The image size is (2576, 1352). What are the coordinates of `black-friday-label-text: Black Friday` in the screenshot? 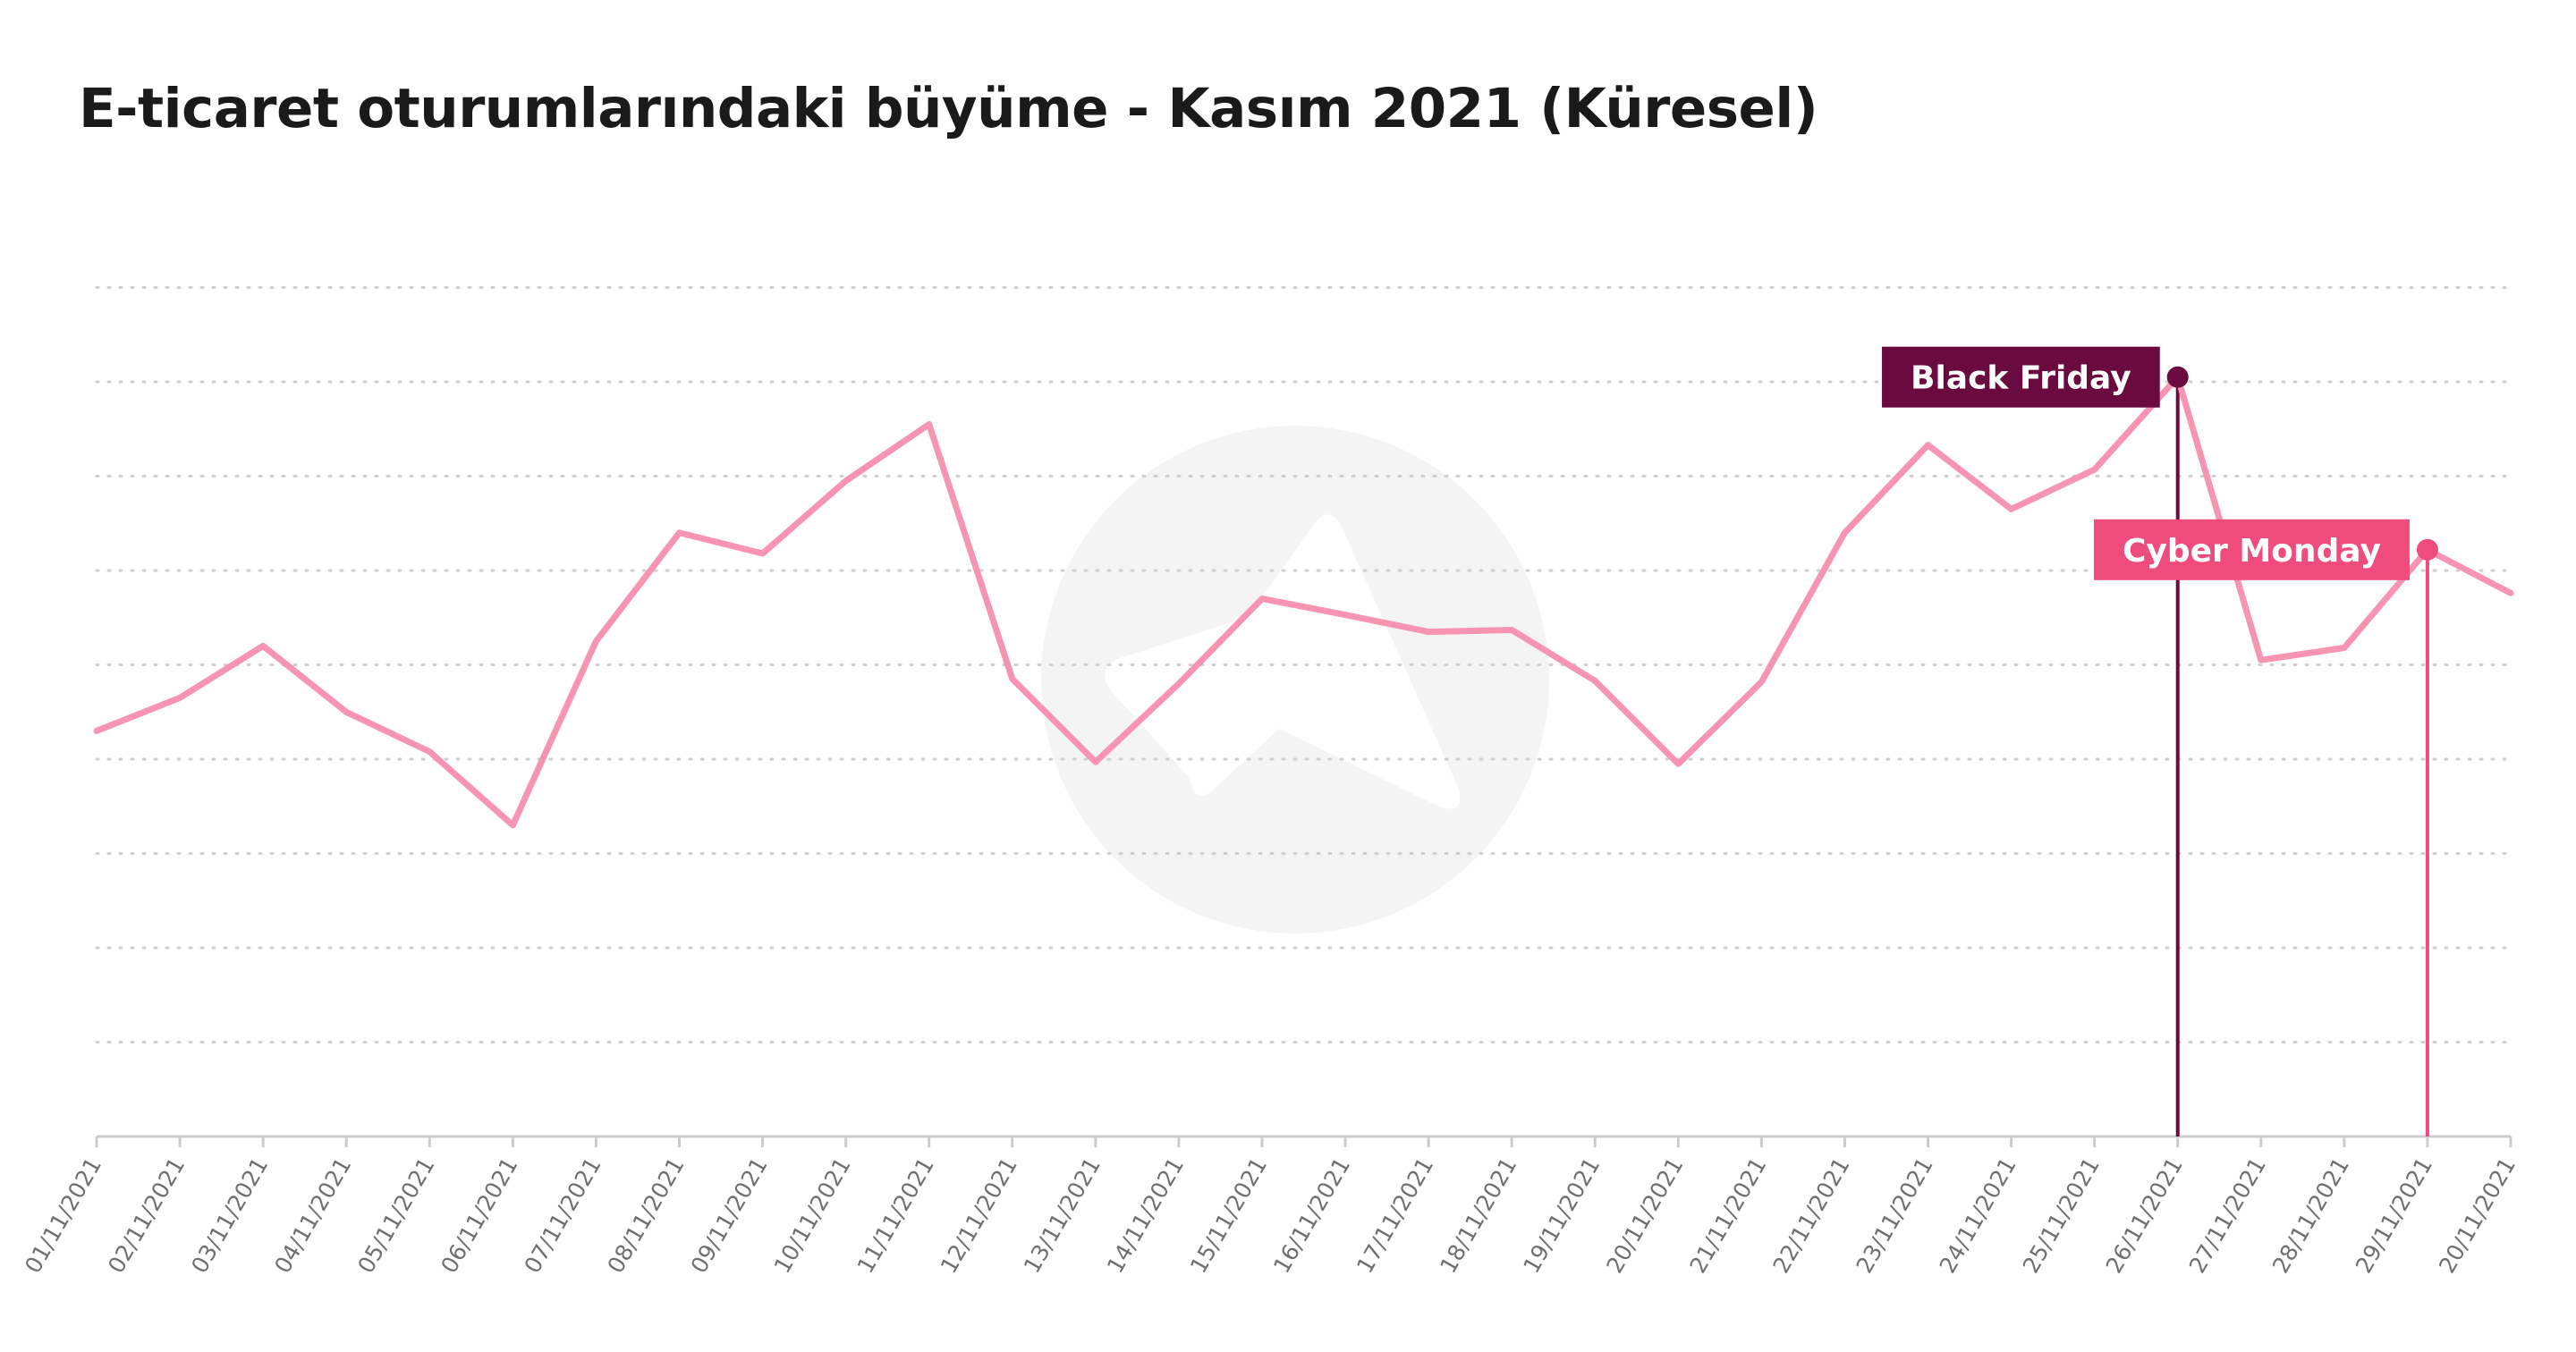 It's located at (2021, 378).